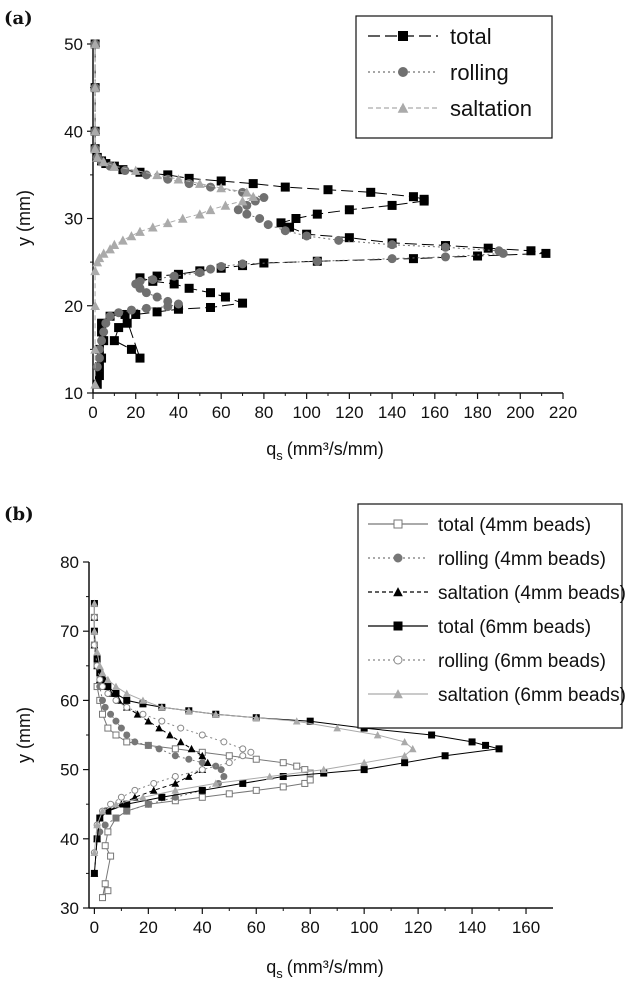 This screenshot has width=625, height=997. I want to click on x-axis-label: qs (mm³/s/mm), so click(324, 969).